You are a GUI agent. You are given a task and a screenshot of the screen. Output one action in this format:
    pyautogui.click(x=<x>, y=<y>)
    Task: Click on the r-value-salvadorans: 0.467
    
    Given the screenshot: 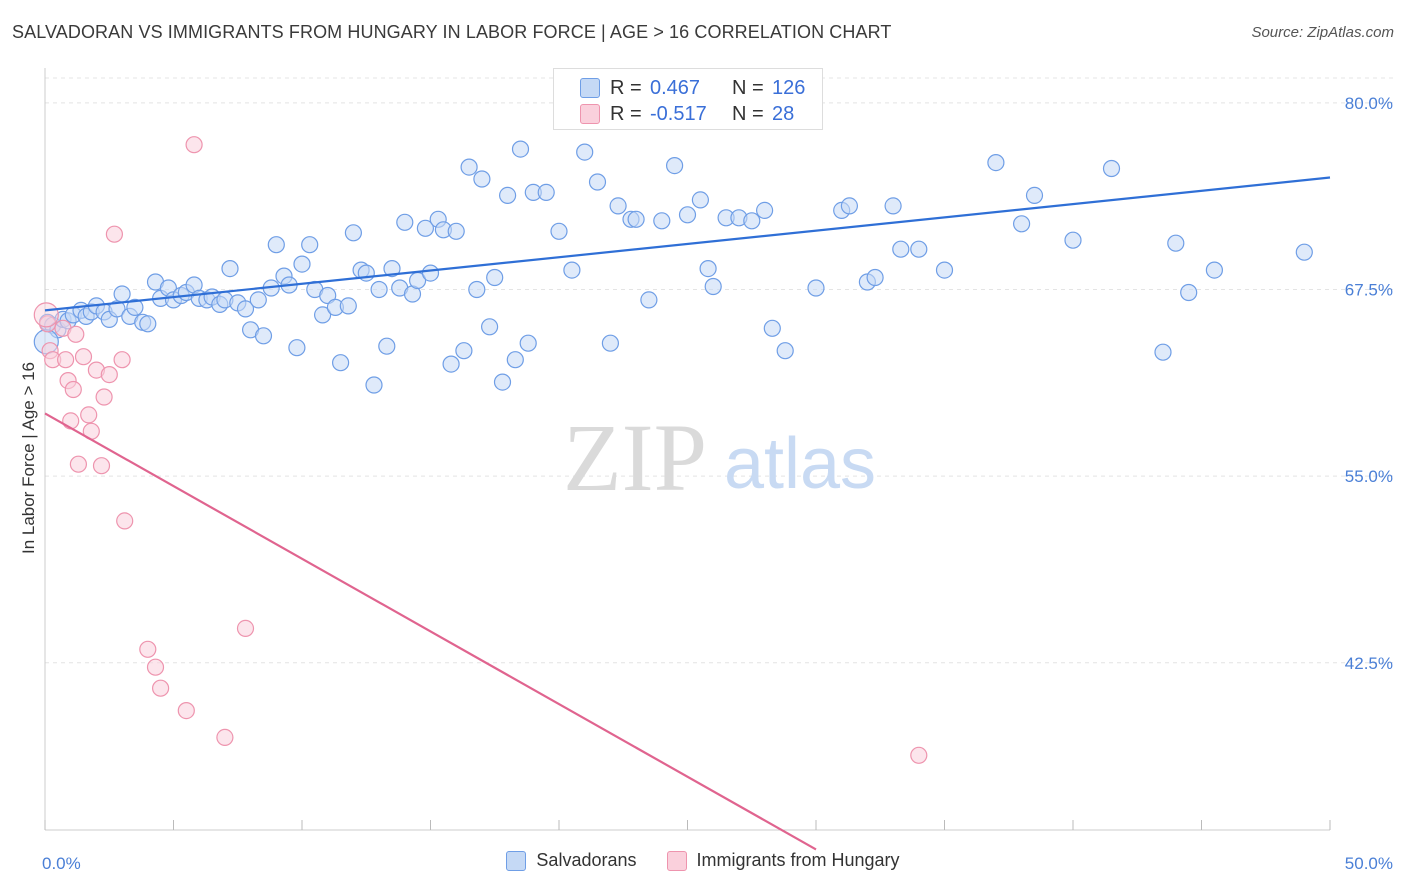 What is the action you would take?
    pyautogui.click(x=675, y=87)
    